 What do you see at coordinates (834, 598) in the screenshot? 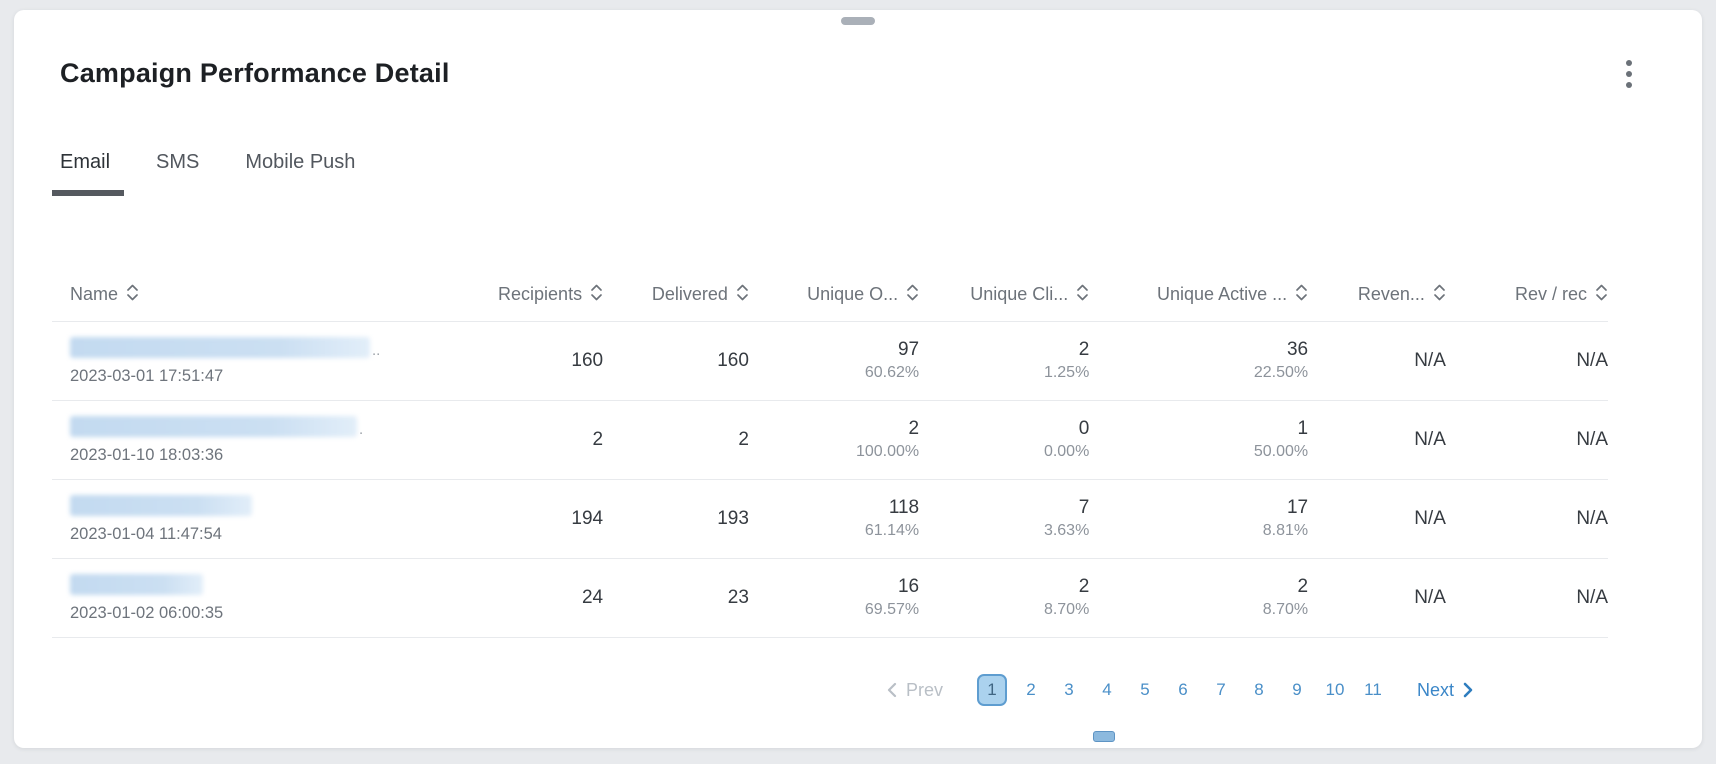
I see `unique-opens-cell: 16 69.57%` at bounding box center [834, 598].